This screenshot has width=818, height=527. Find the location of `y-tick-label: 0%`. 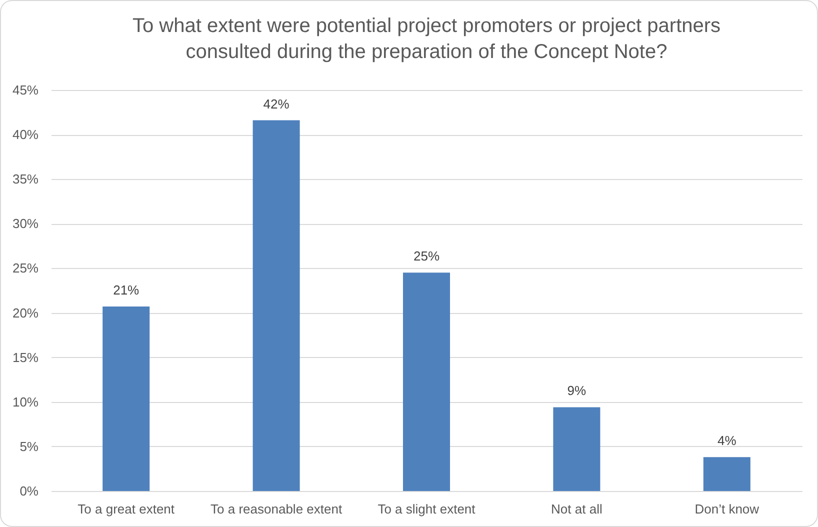

y-tick-label: 0% is located at coordinates (29, 491).